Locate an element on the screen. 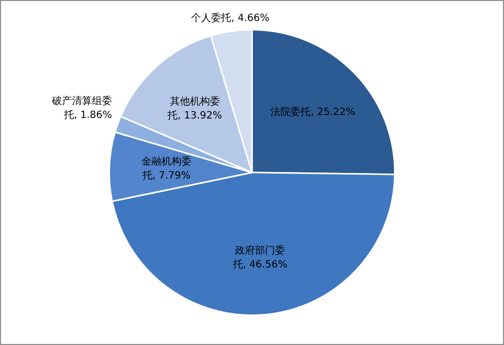 Image resolution: width=504 pixels, height=345 pixels. slice-label: 破产清算组委托, 1.86% is located at coordinates (81, 107).